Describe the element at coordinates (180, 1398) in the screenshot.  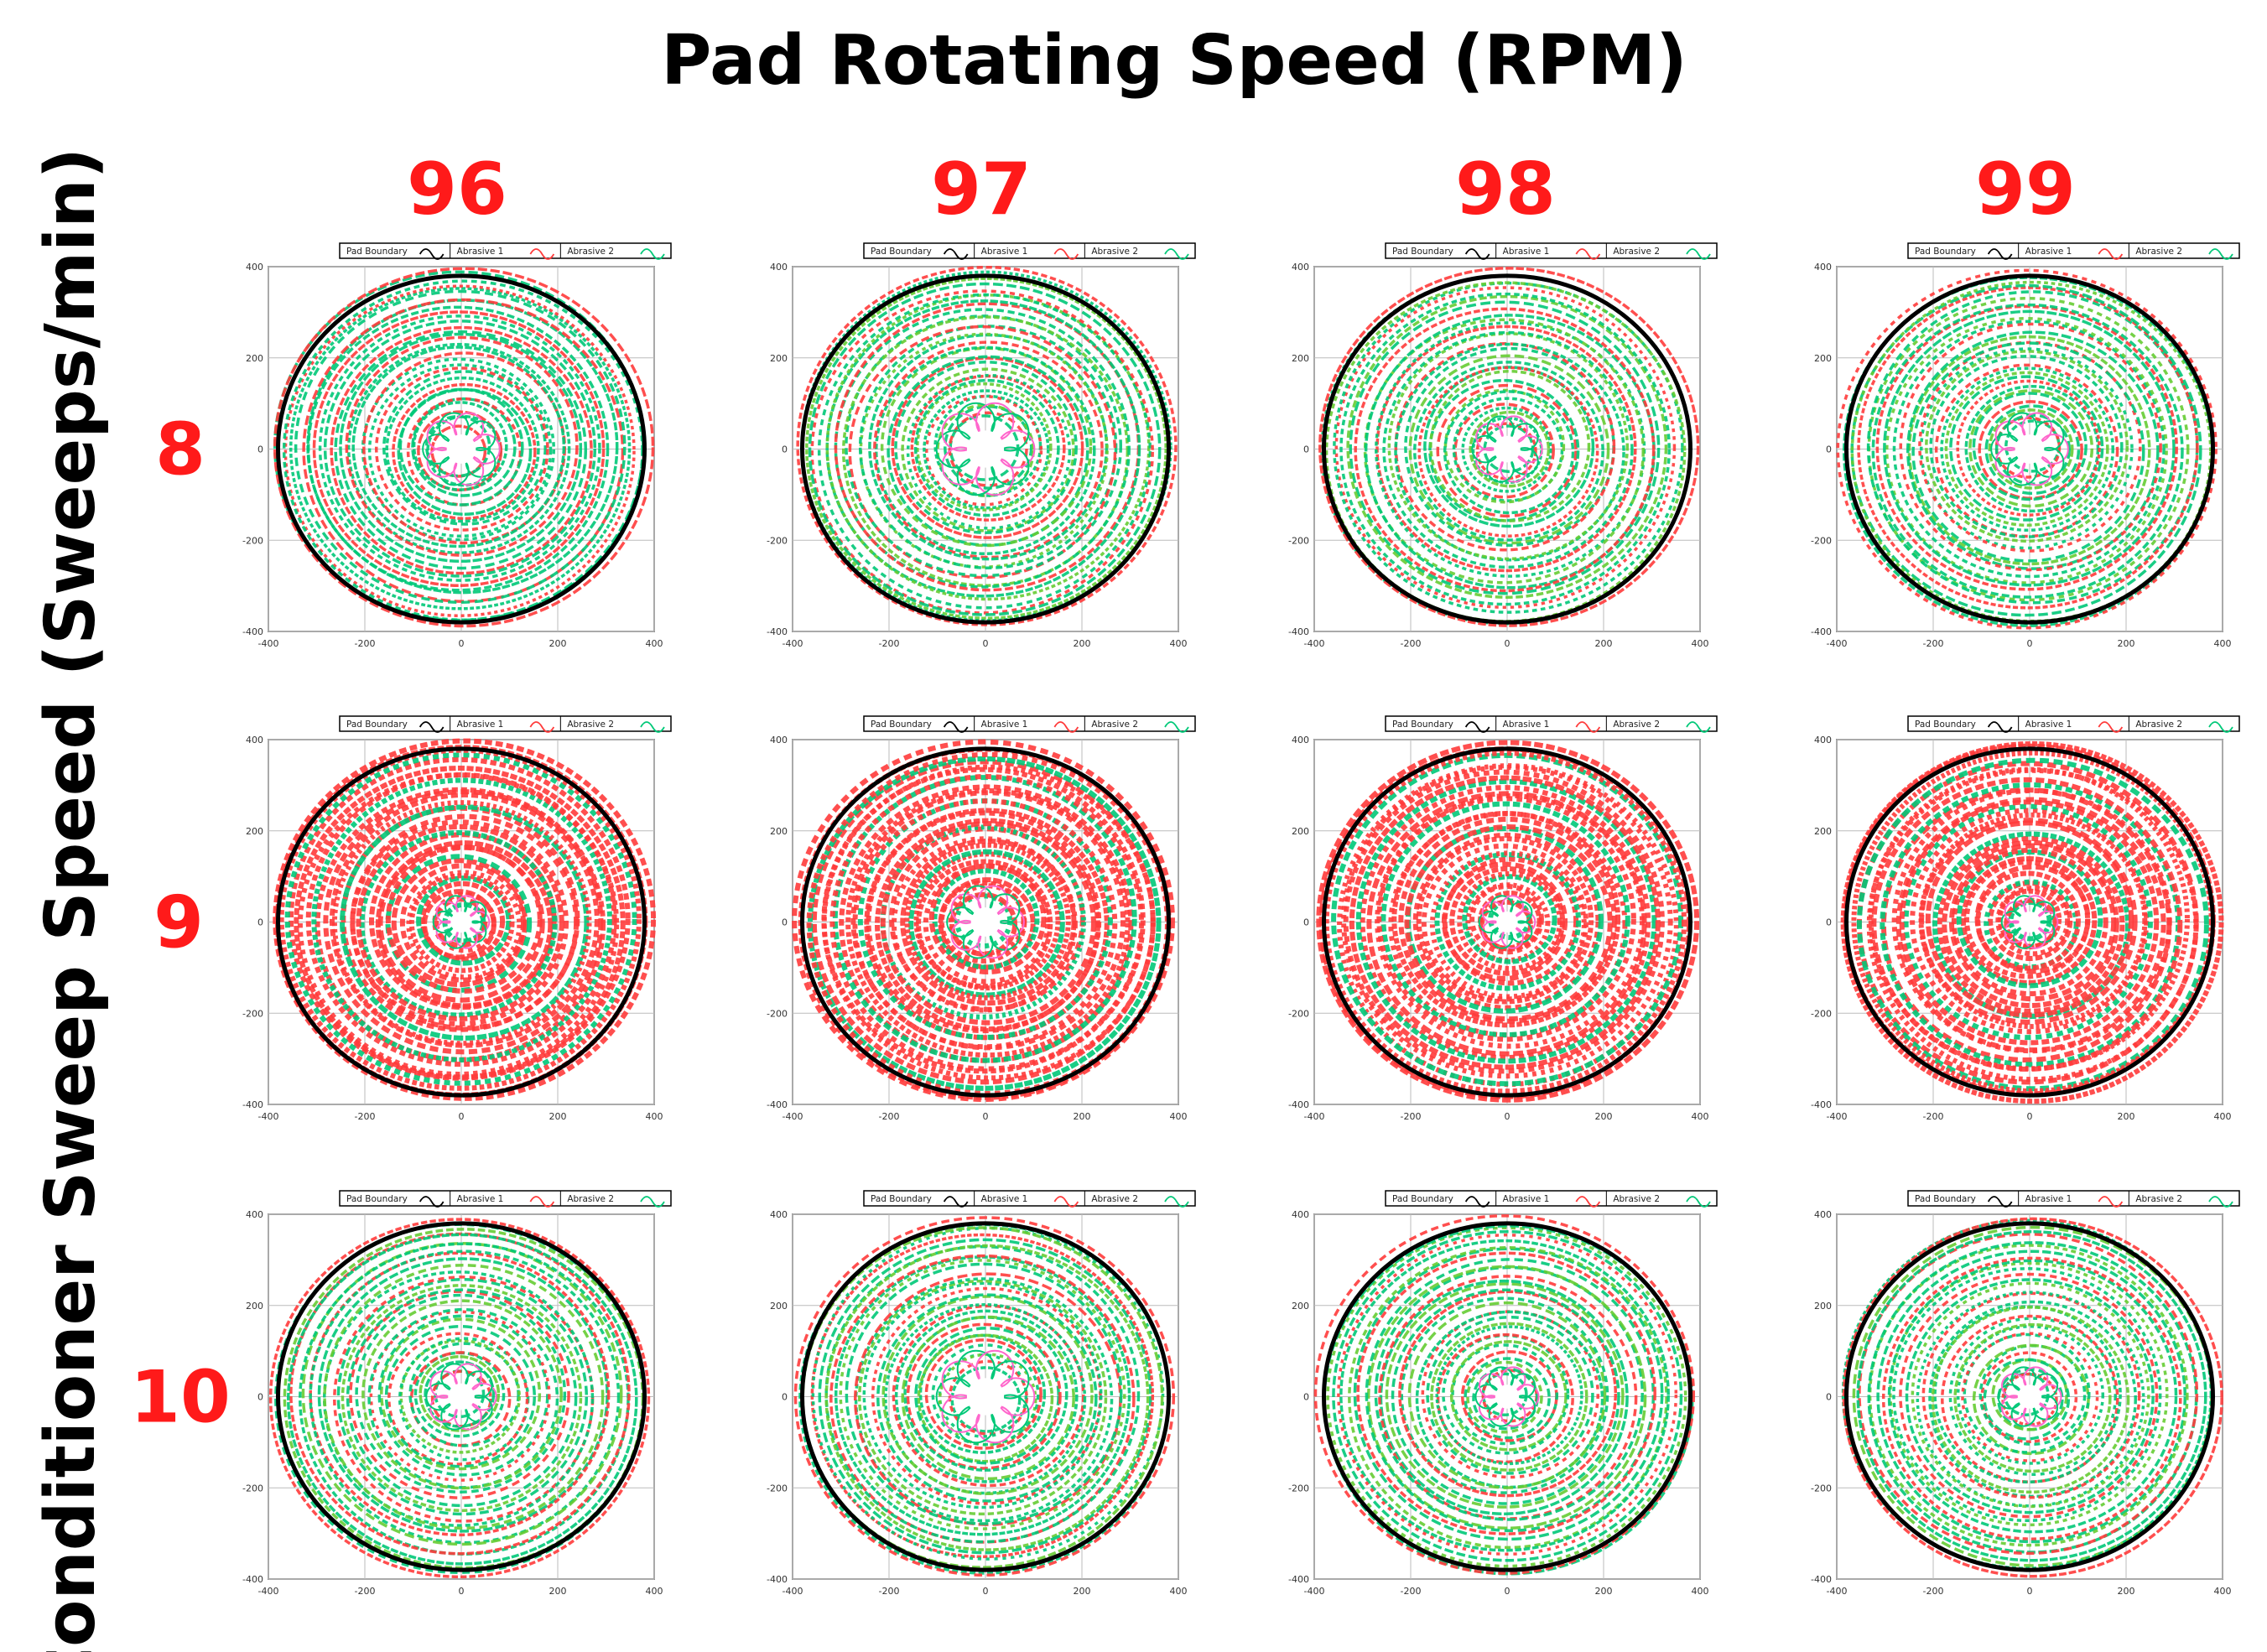
I see `row-label: 10` at that location.